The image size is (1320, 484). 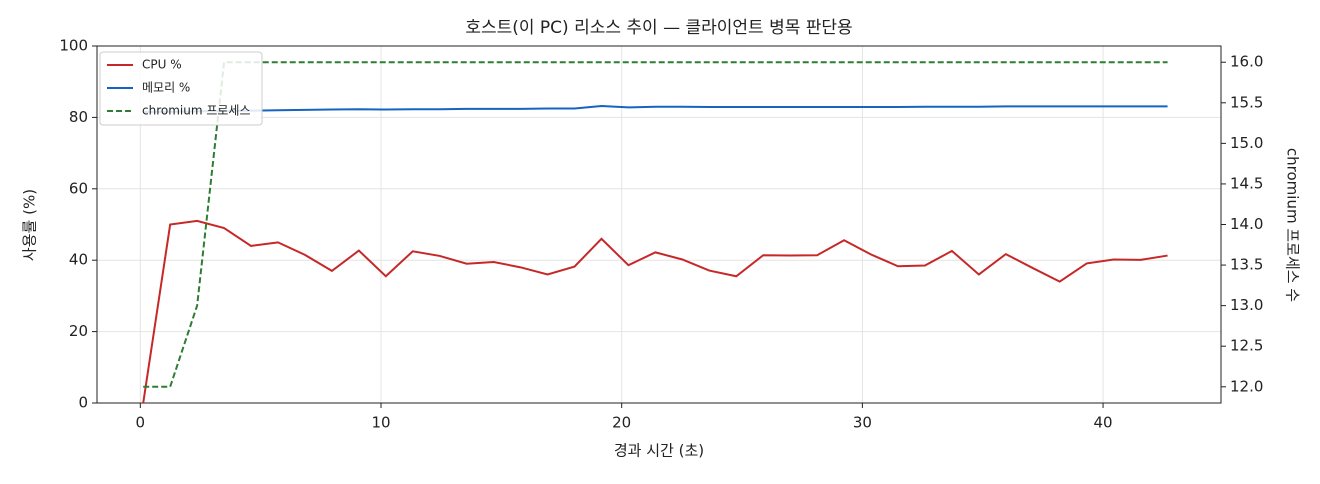 What do you see at coordinates (1246, 62) in the screenshot?
I see `y2-tick-label: 16.0` at bounding box center [1246, 62].